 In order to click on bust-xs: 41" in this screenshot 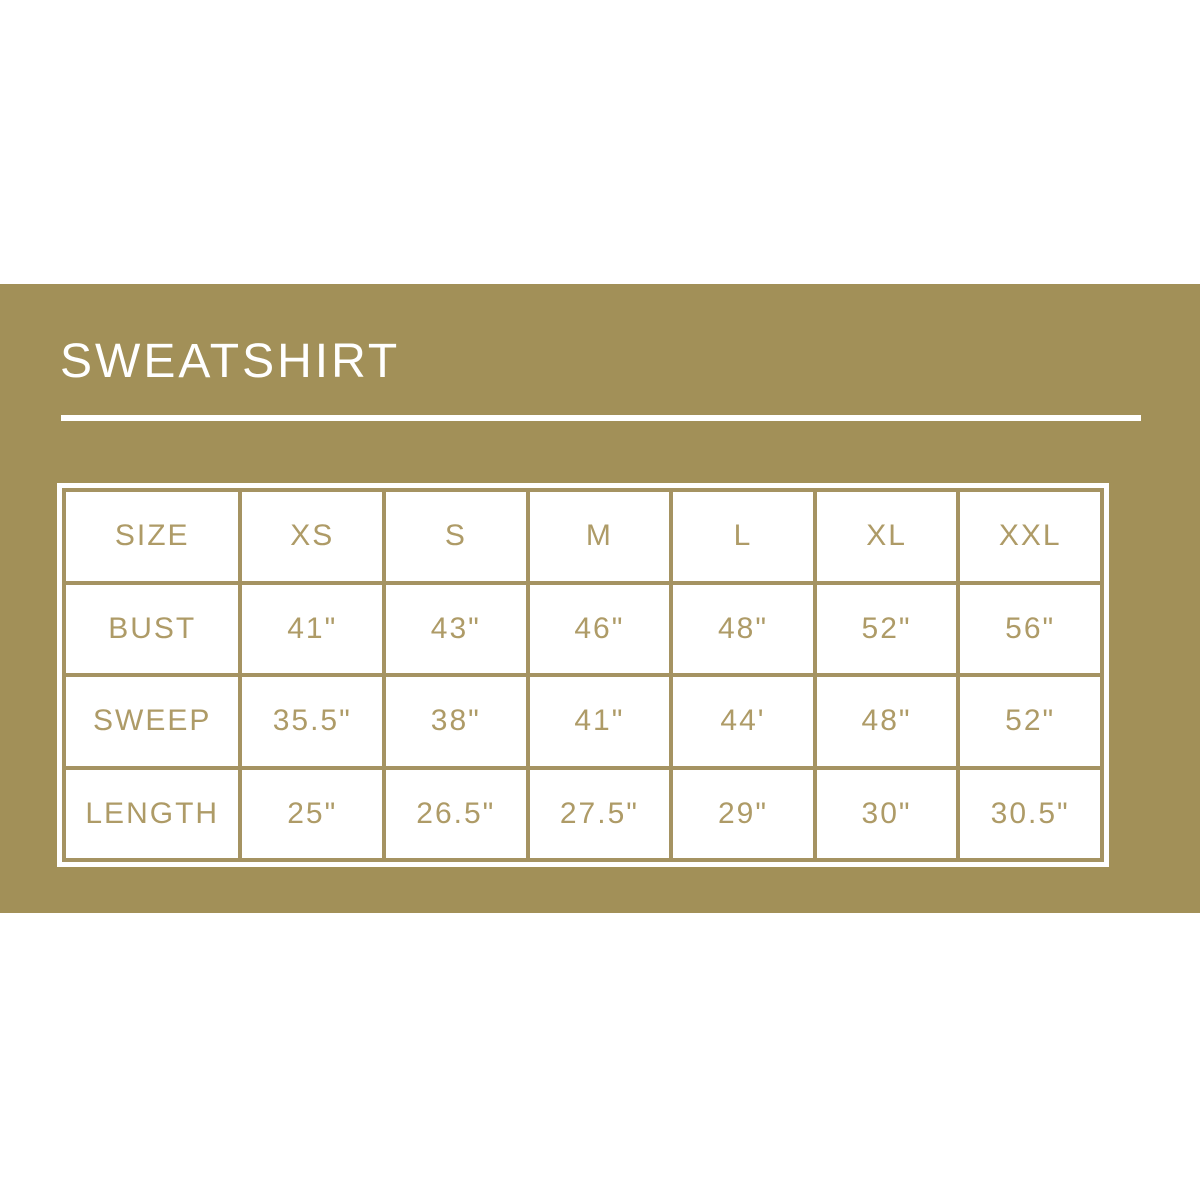, I will do `click(312, 628)`.